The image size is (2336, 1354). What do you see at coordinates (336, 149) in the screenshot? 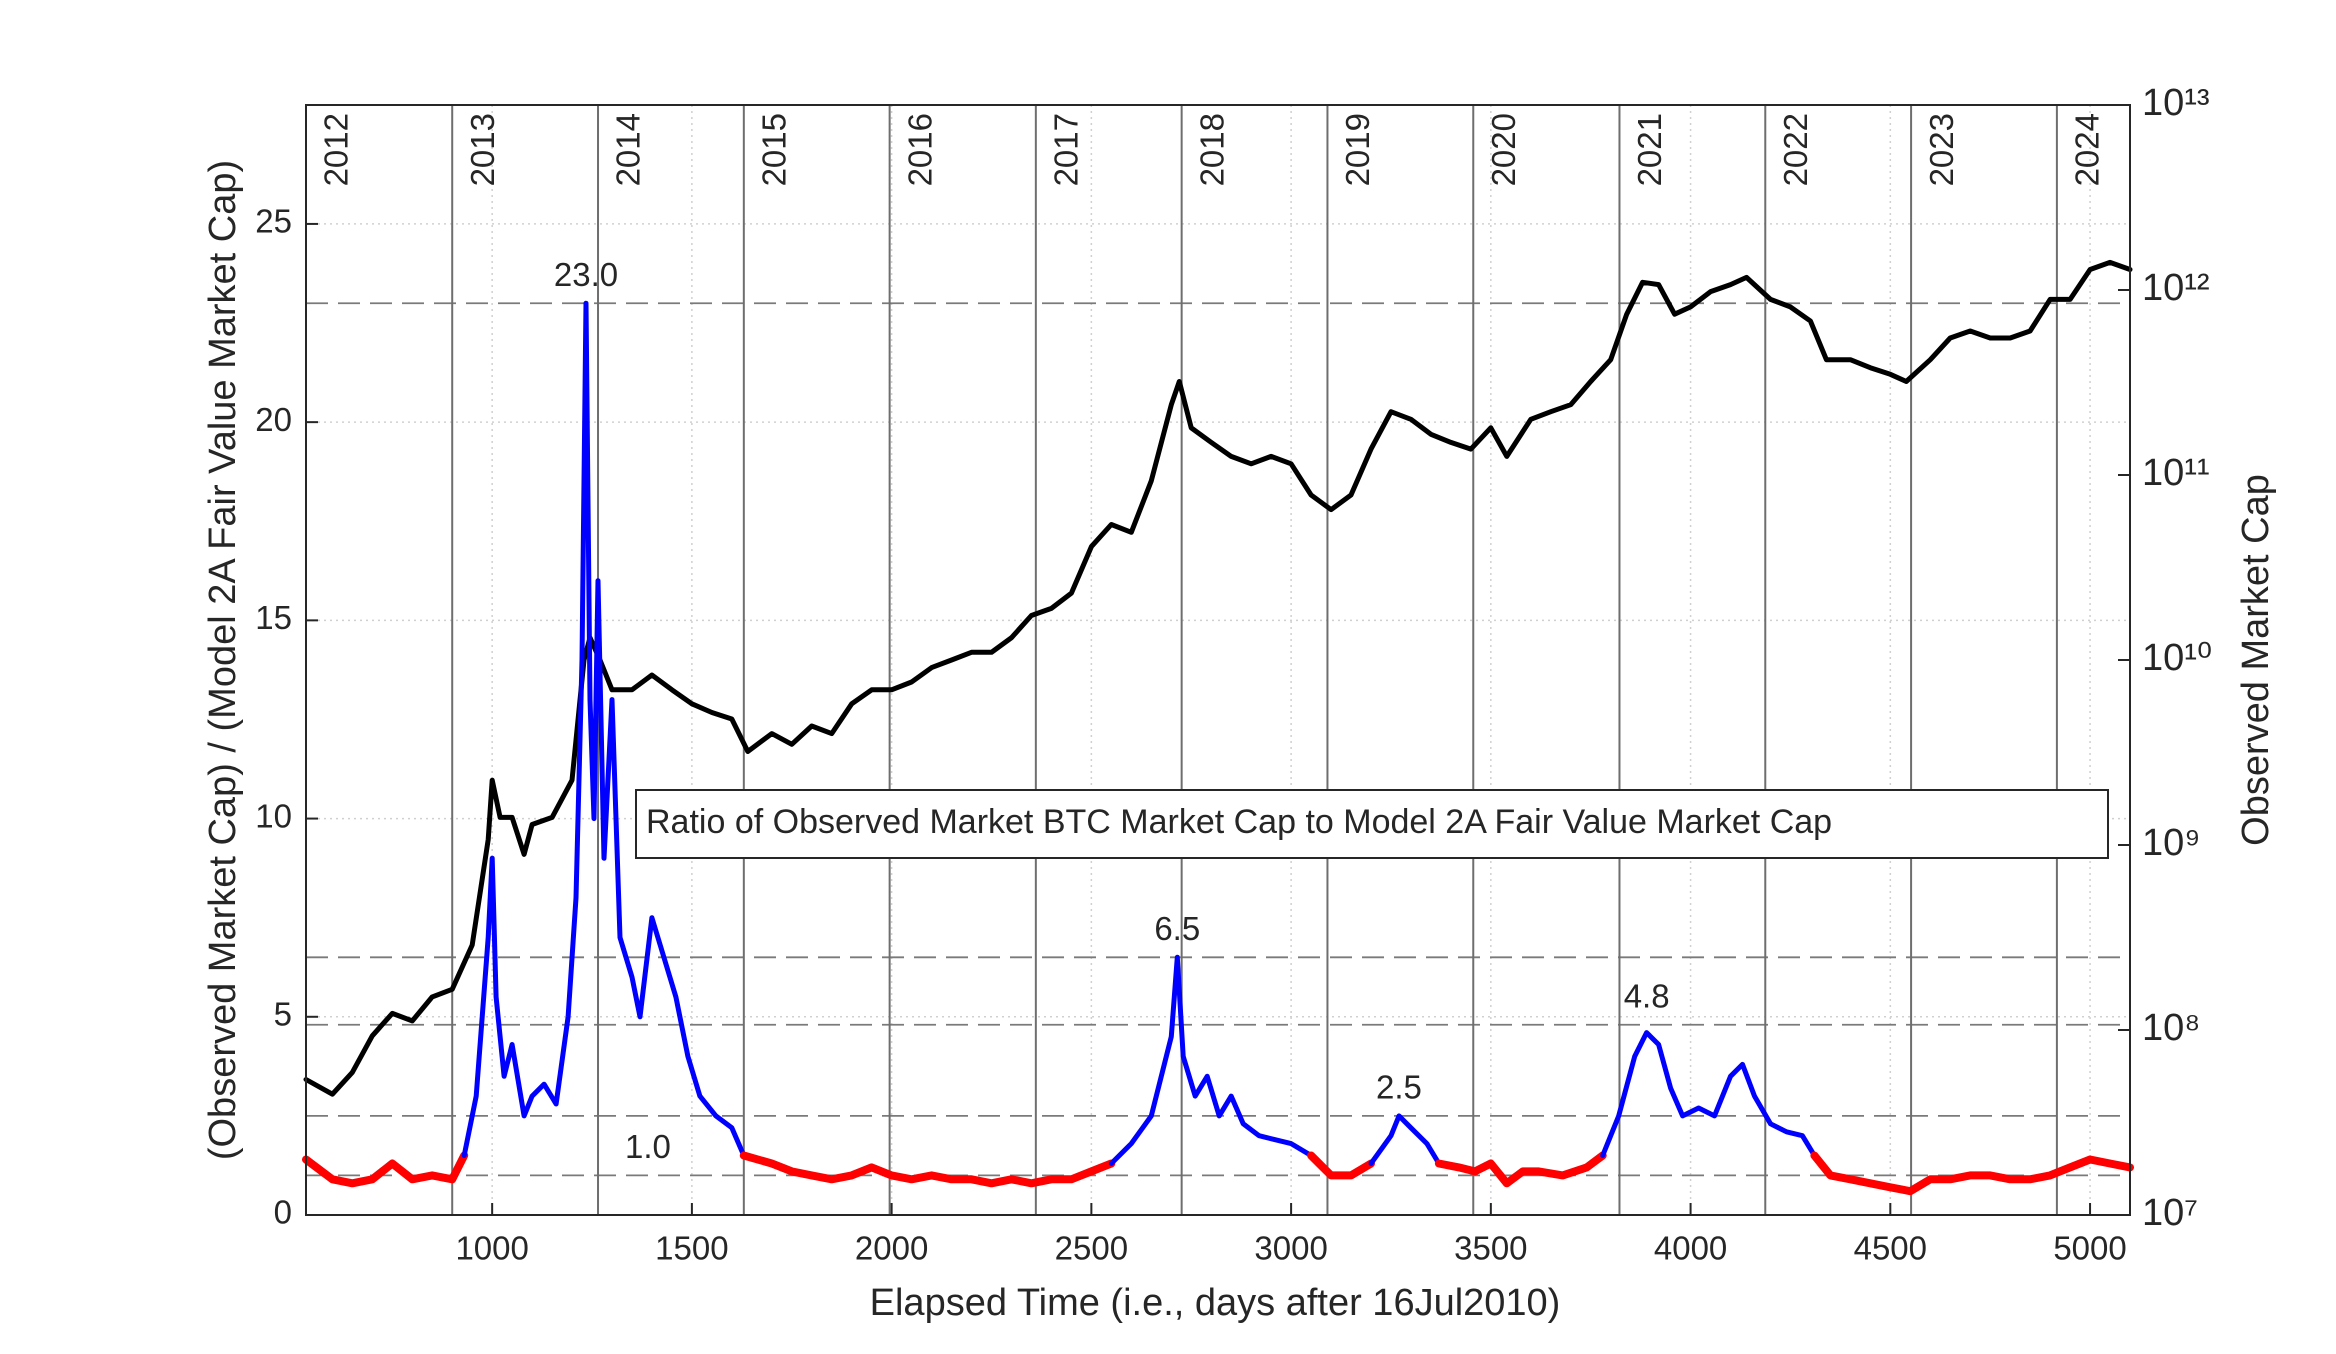
I see `year-label: 2012` at bounding box center [336, 149].